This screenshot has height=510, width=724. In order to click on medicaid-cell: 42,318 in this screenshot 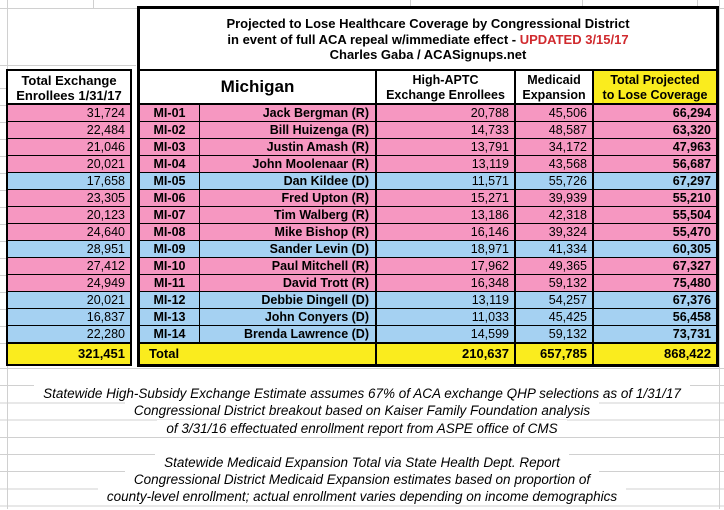, I will do `click(555, 215)`.